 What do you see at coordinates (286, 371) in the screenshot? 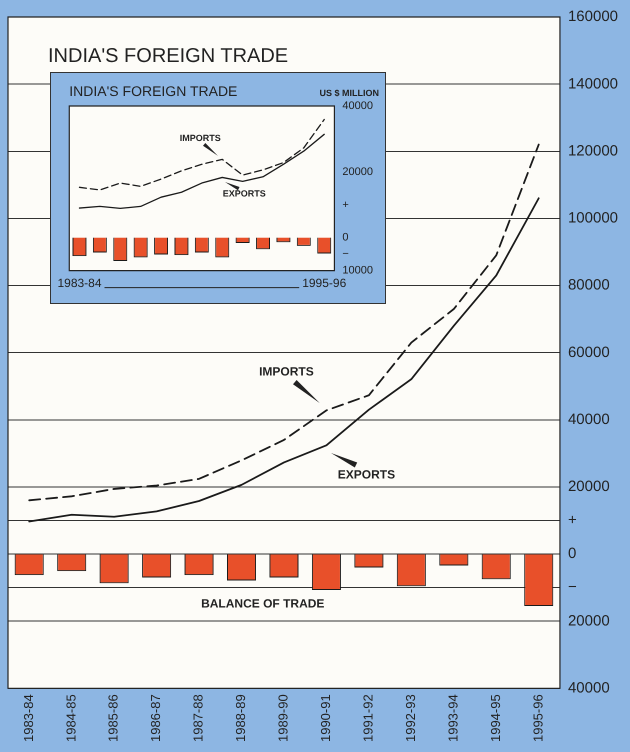
I see `text: IMPORTS` at bounding box center [286, 371].